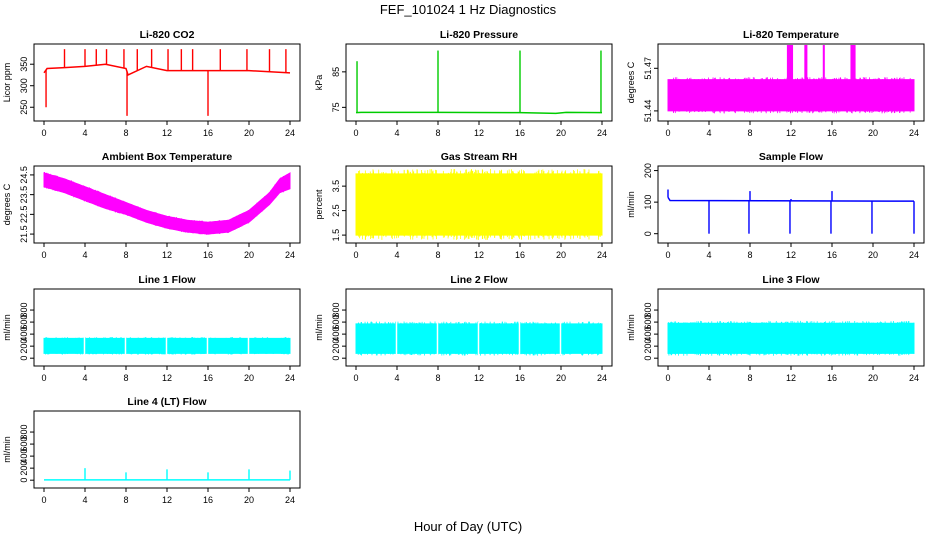 The height and width of the screenshot is (540, 936). Describe the element at coordinates (167, 35) in the screenshot. I see `panel-title: Li-820 CO2` at that location.